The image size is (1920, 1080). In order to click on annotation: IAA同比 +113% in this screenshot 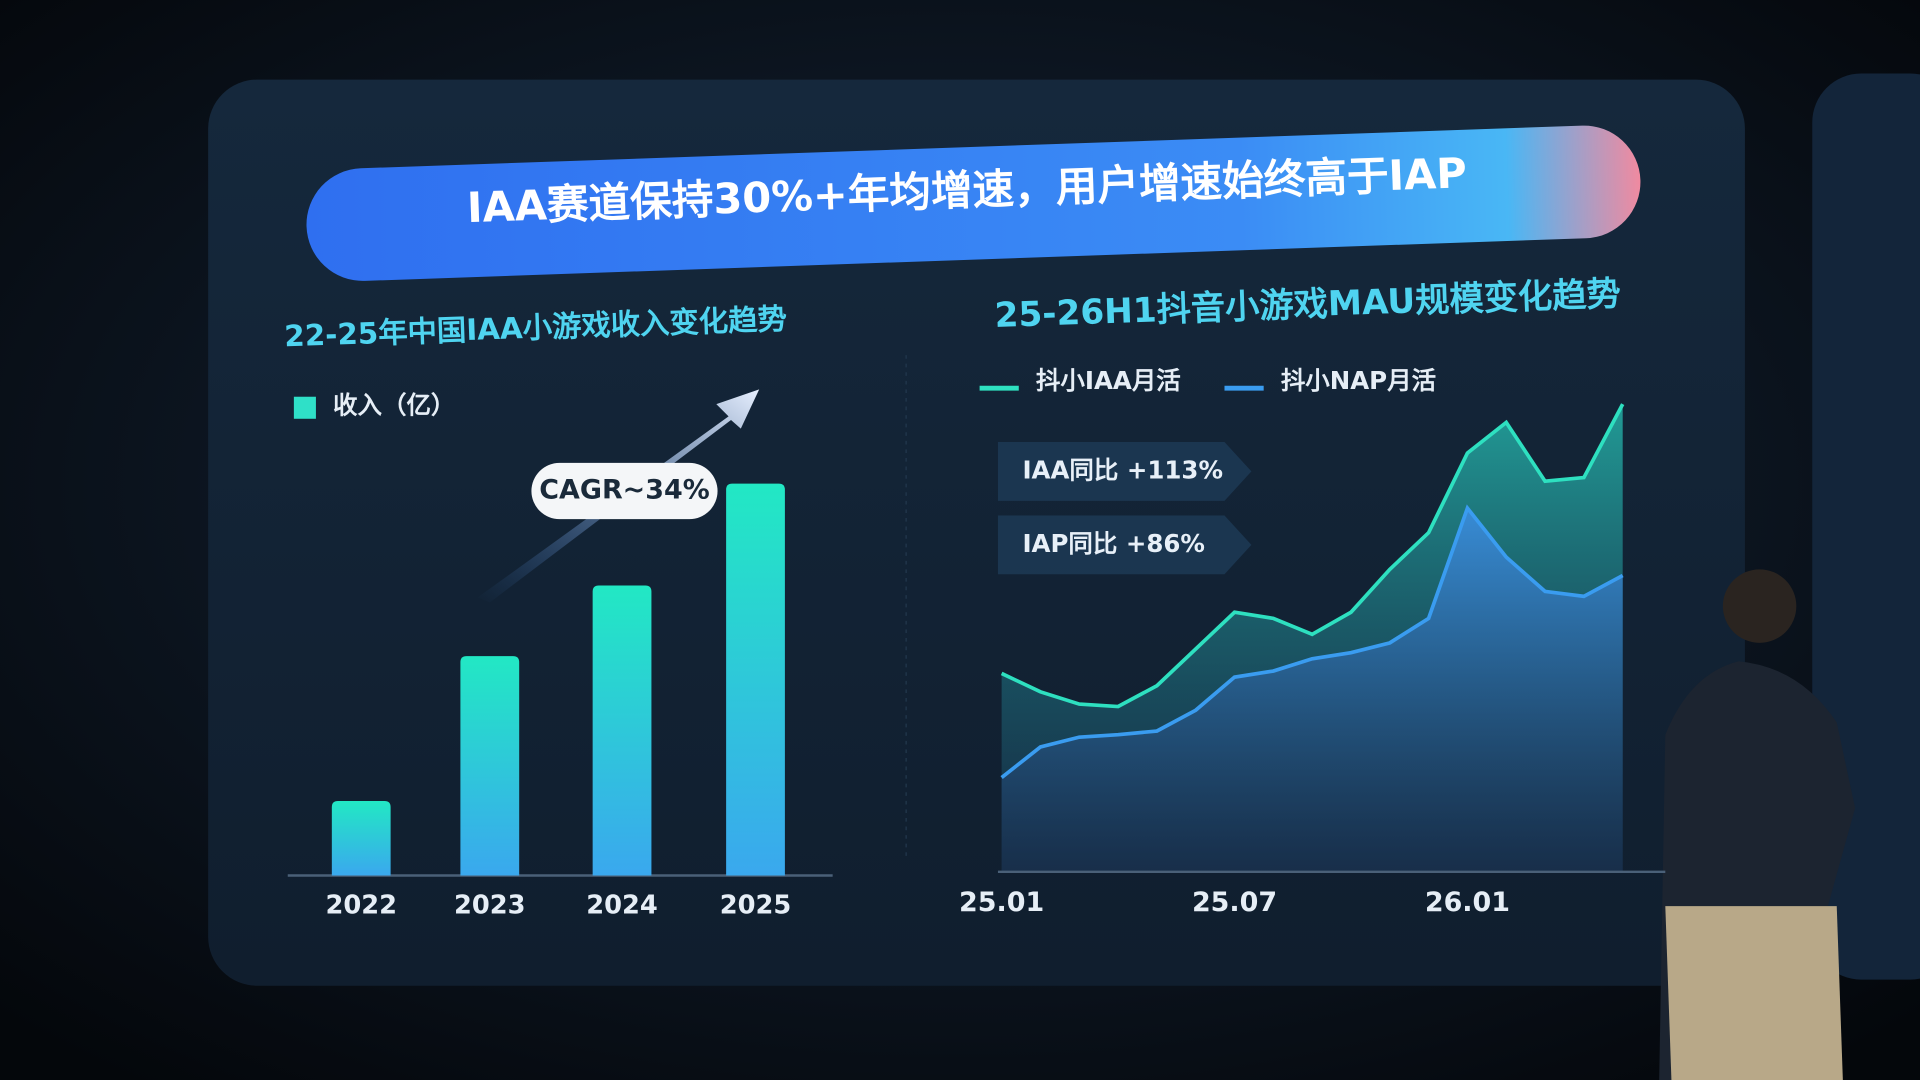, I will do `click(1122, 469)`.